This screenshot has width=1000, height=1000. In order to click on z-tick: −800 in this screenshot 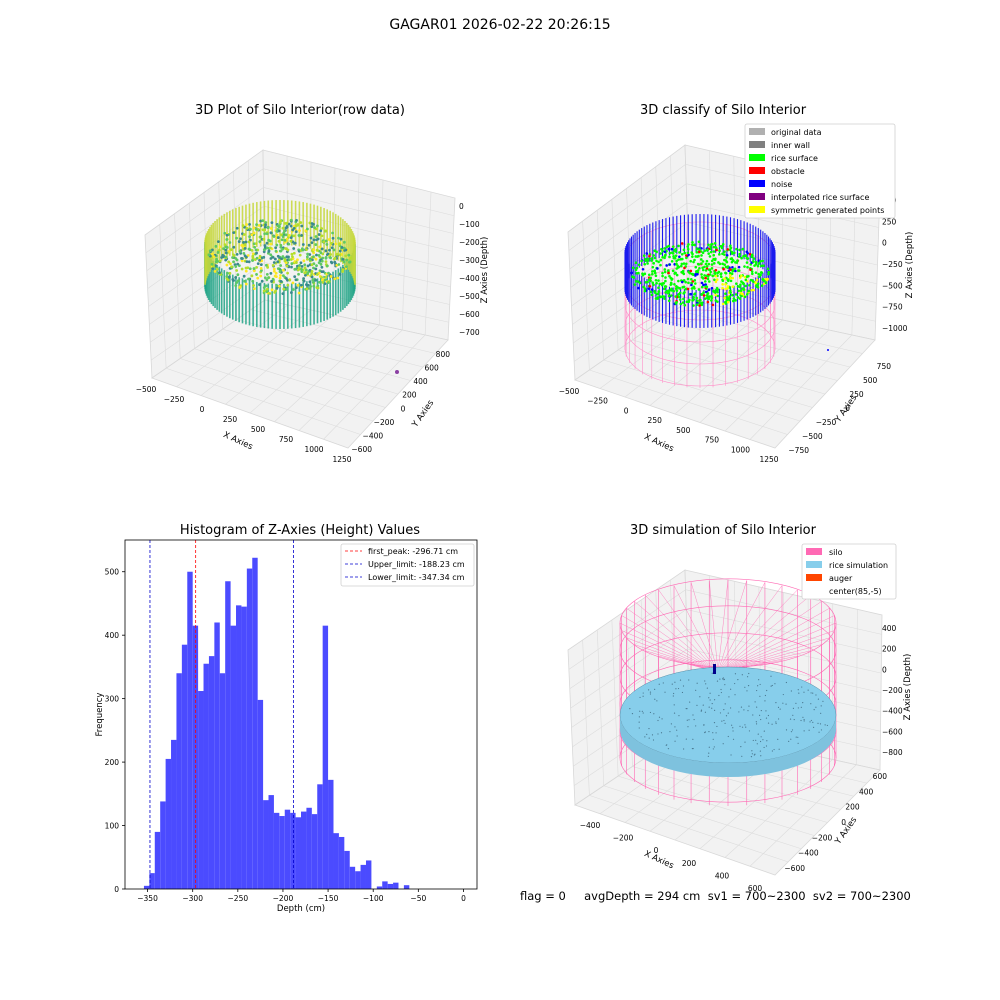, I will do `click(892, 752)`.